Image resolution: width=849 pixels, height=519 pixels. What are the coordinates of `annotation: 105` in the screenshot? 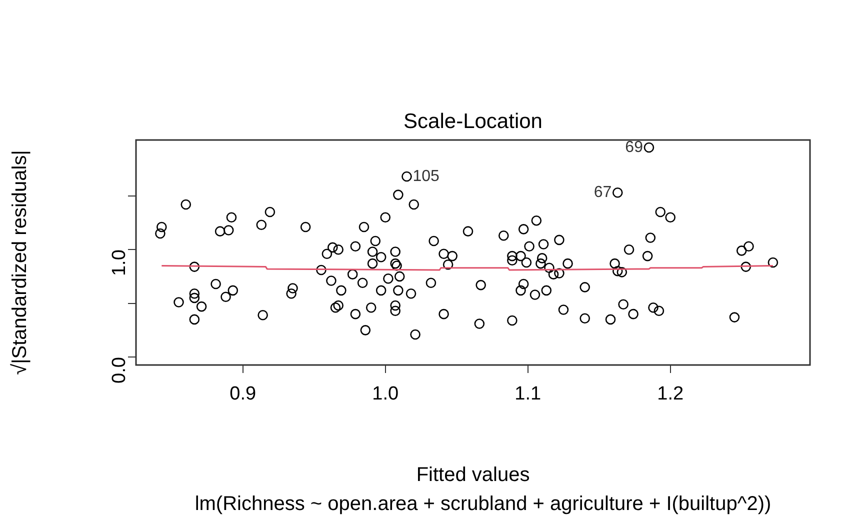 It's located at (426, 176).